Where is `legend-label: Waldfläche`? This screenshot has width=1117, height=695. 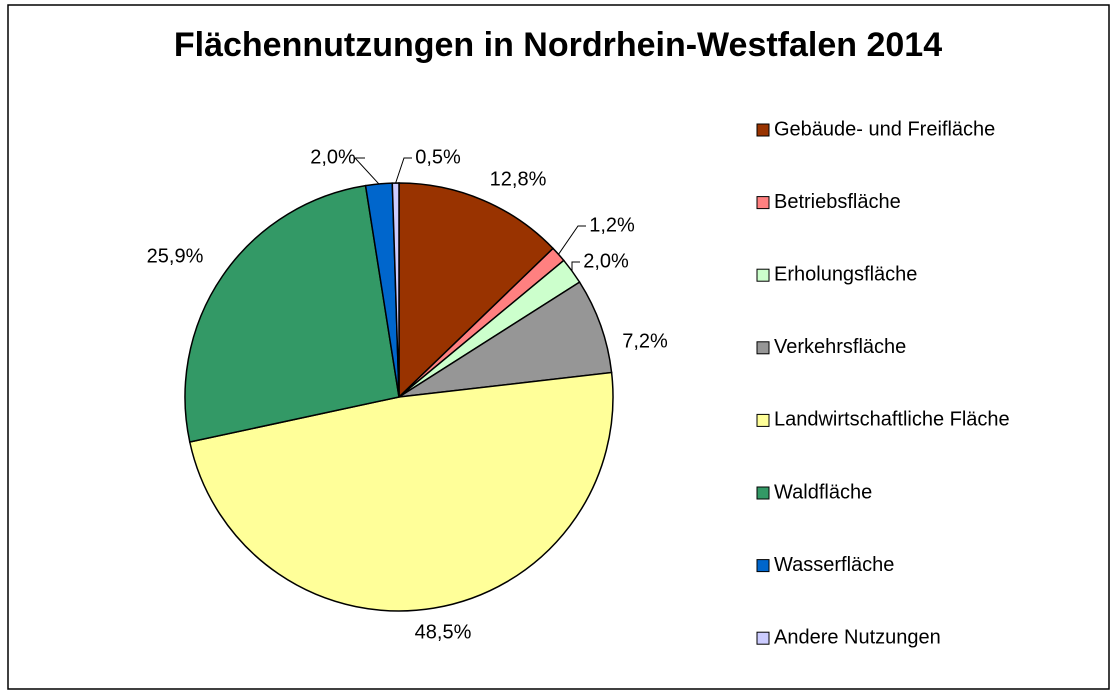 legend-label: Waldfläche is located at coordinates (823, 492).